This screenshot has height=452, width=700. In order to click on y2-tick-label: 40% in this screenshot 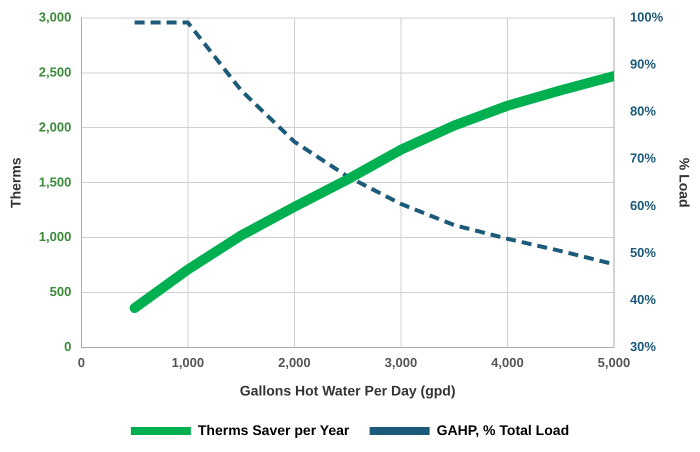, I will do `click(643, 300)`.